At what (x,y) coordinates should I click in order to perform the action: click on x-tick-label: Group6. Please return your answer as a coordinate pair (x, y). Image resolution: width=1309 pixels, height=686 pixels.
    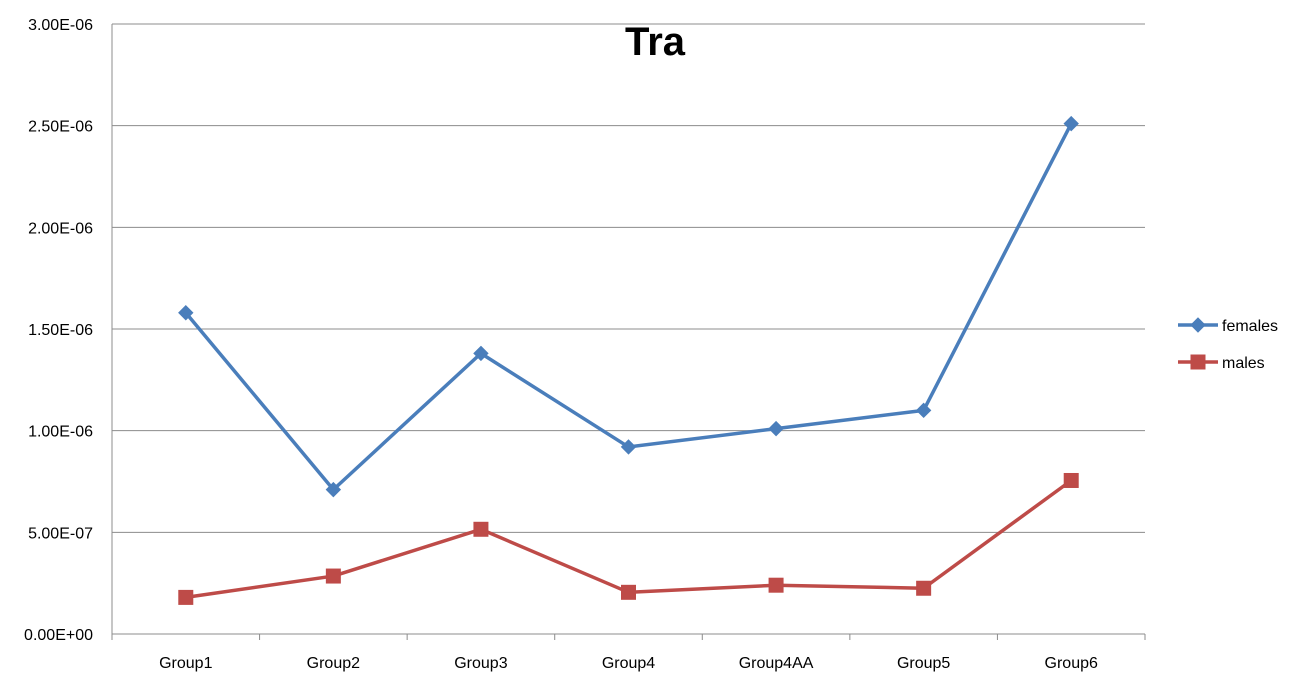
    Looking at the image, I should click on (1071, 663).